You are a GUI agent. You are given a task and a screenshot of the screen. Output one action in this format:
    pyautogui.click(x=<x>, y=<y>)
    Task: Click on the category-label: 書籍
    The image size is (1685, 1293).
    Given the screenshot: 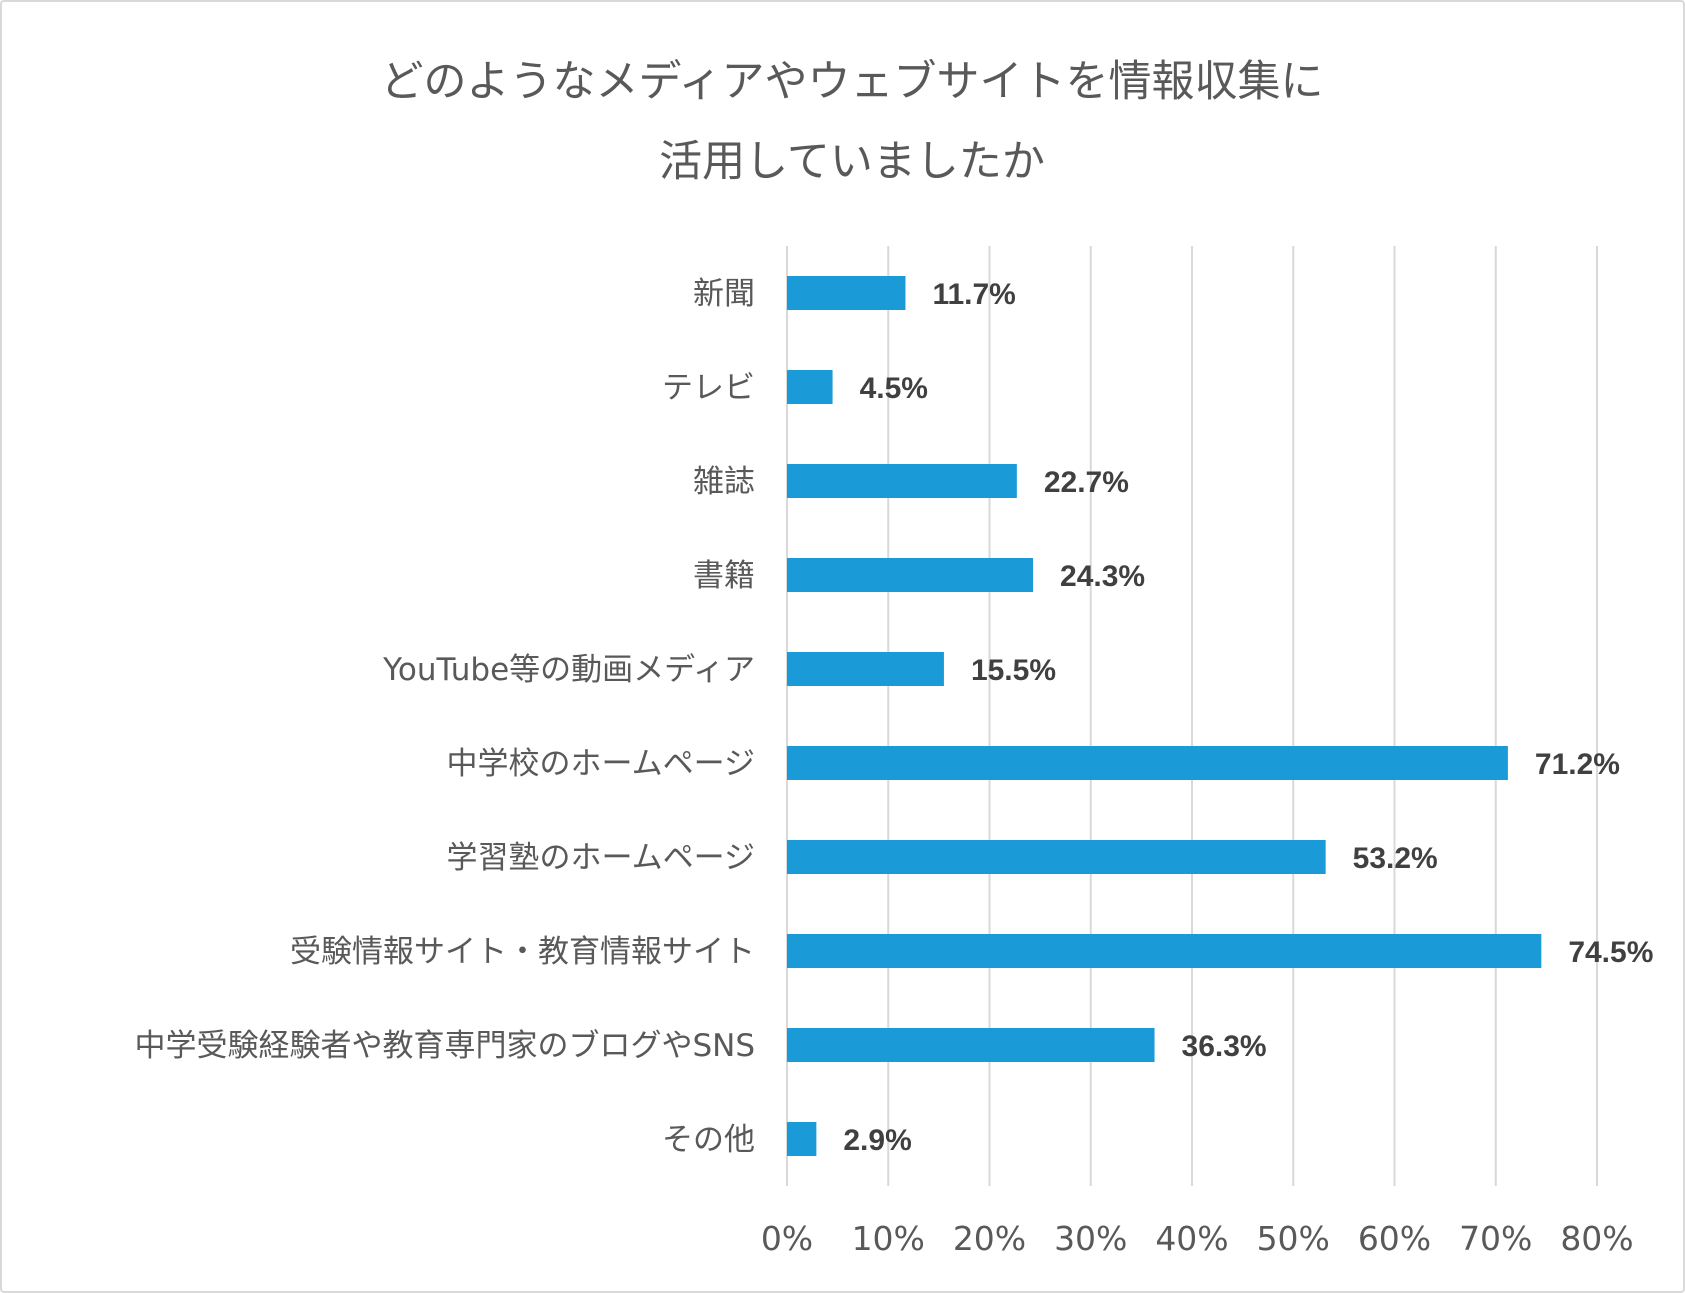 What is the action you would take?
    pyautogui.click(x=724, y=576)
    